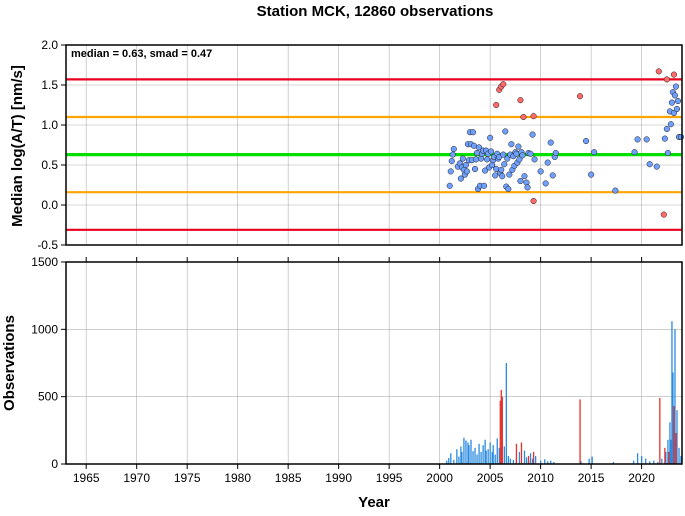  Describe the element at coordinates (48, 397) in the screenshot. I see `bottom-y-tick-label-1: 500` at that location.